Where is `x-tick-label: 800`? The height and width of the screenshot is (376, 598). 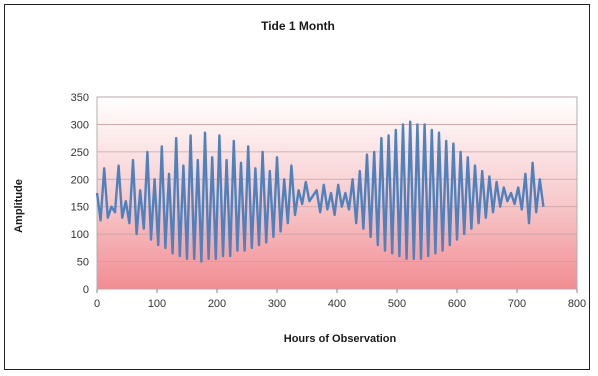
x-tick-label: 800 is located at coordinates (577, 304).